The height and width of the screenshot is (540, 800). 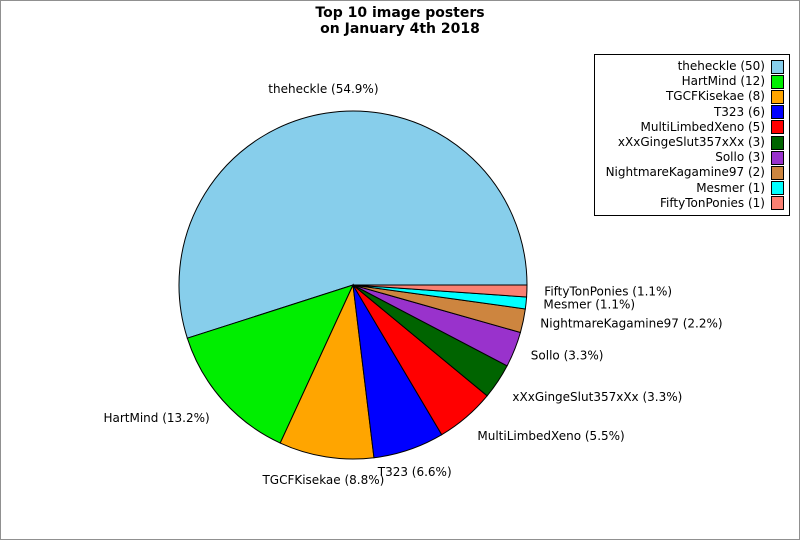 I want to click on pie-slice-HartMind, so click(x=270, y=364).